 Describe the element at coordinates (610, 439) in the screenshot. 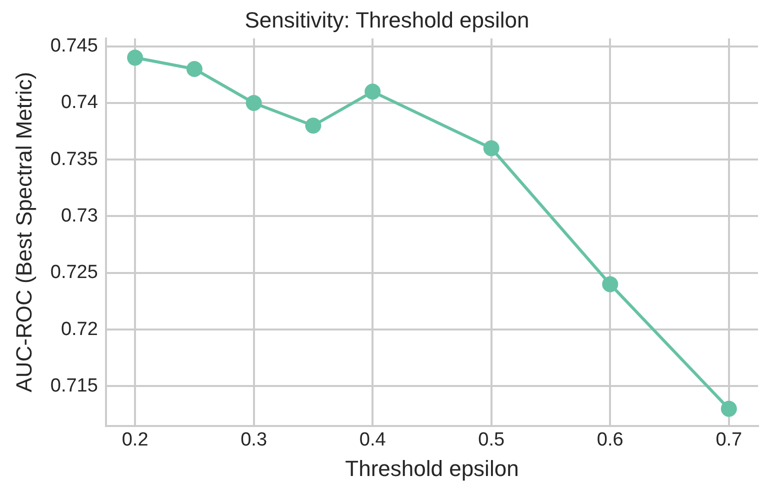

I see `x-tick-label: 0.6` at that location.